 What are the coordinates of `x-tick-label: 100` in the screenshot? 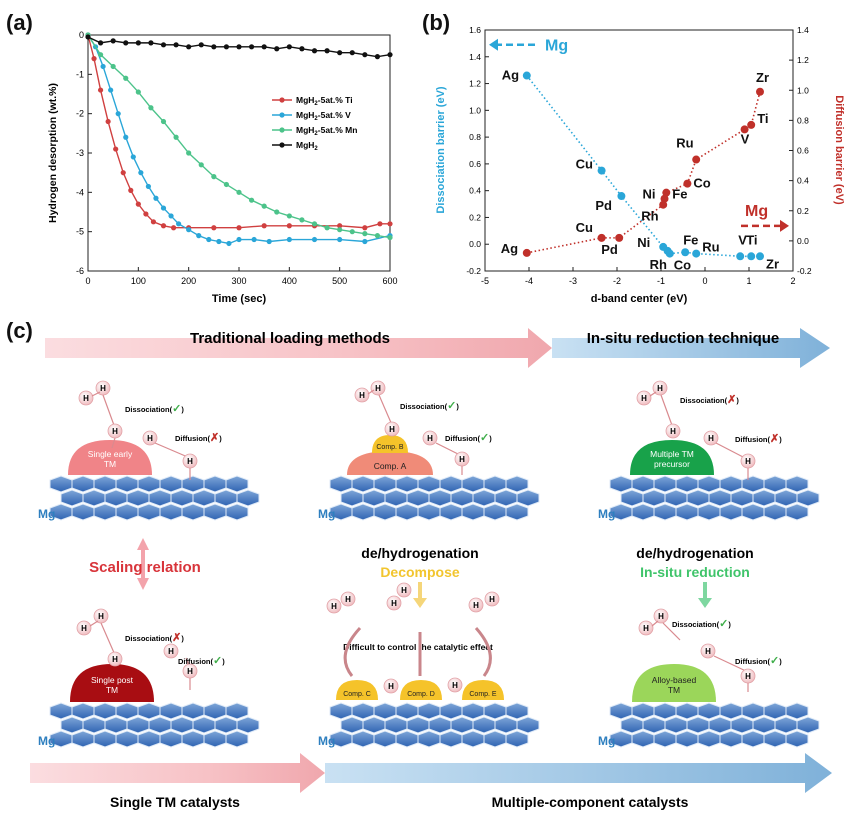 It's located at (138, 281).